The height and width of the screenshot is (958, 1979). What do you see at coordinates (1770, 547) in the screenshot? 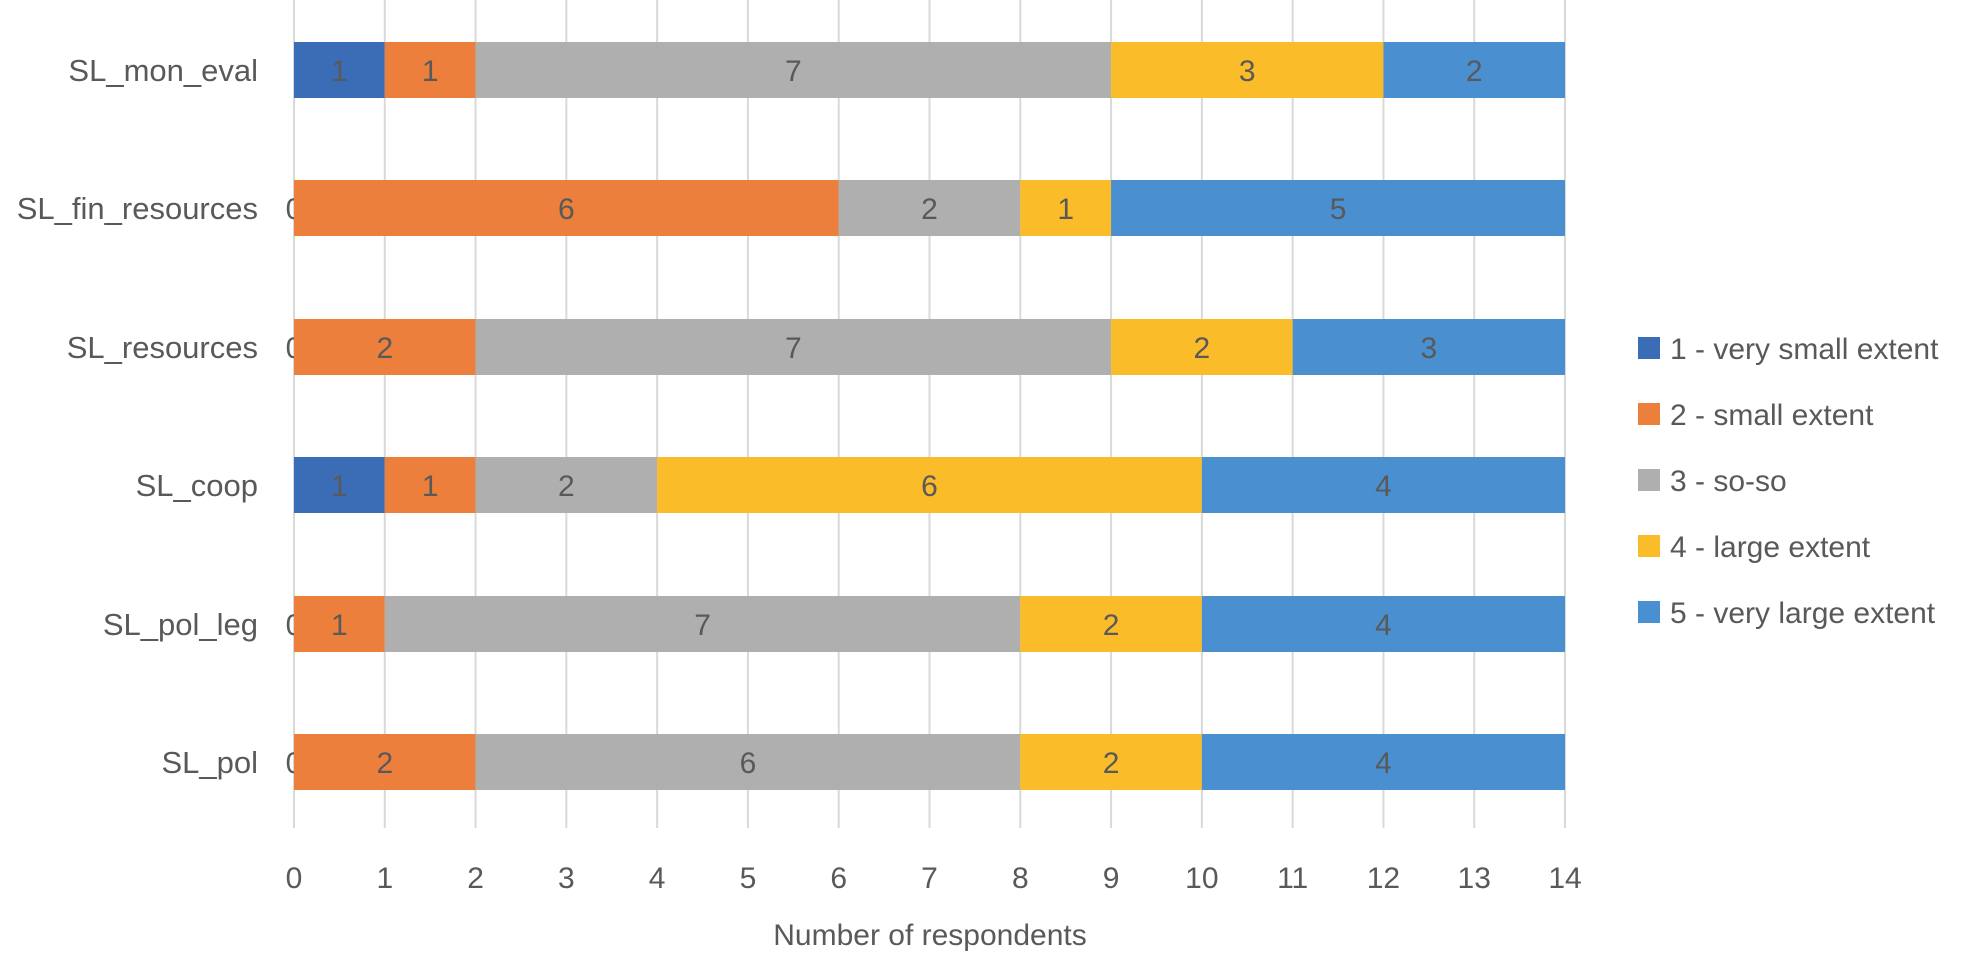
I see `legend-label: 4 - large extent` at bounding box center [1770, 547].